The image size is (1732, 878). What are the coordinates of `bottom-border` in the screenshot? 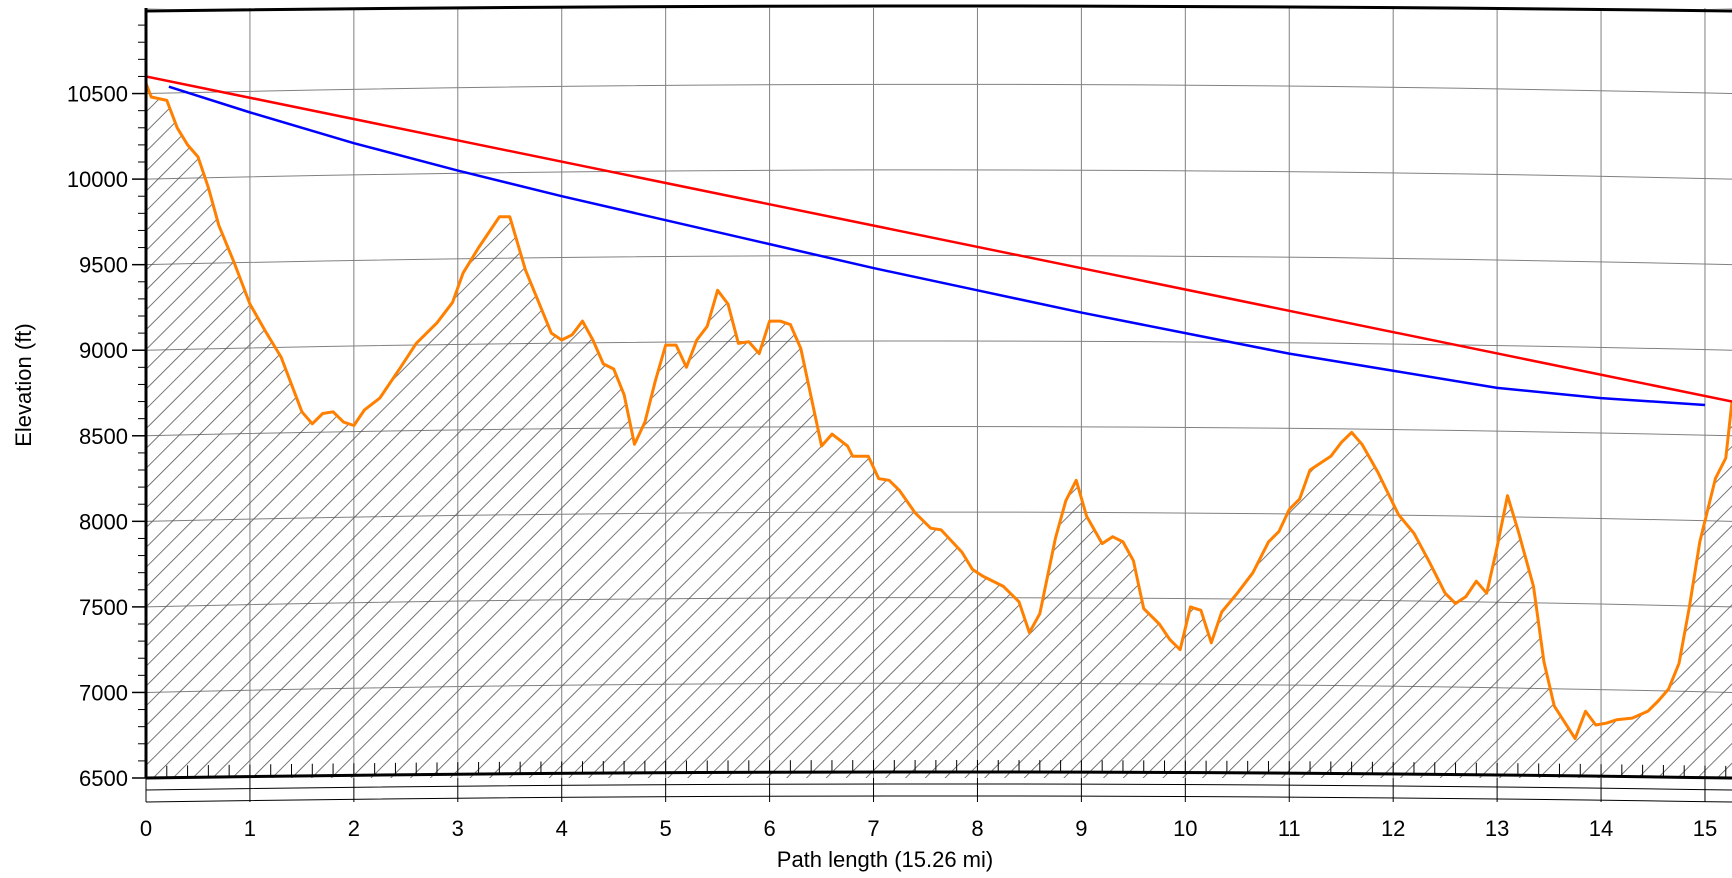 It's located at (938, 775).